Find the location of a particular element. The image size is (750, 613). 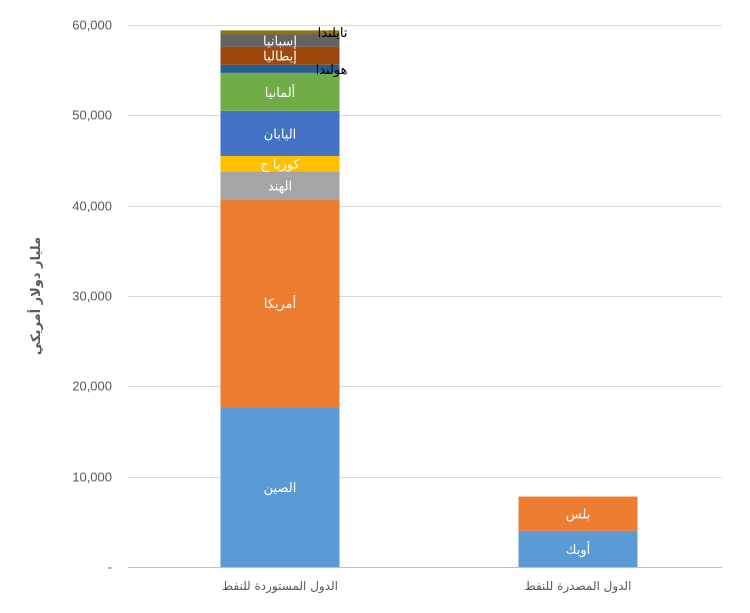

segment-label-0-6: هولندا is located at coordinates (332, 70).